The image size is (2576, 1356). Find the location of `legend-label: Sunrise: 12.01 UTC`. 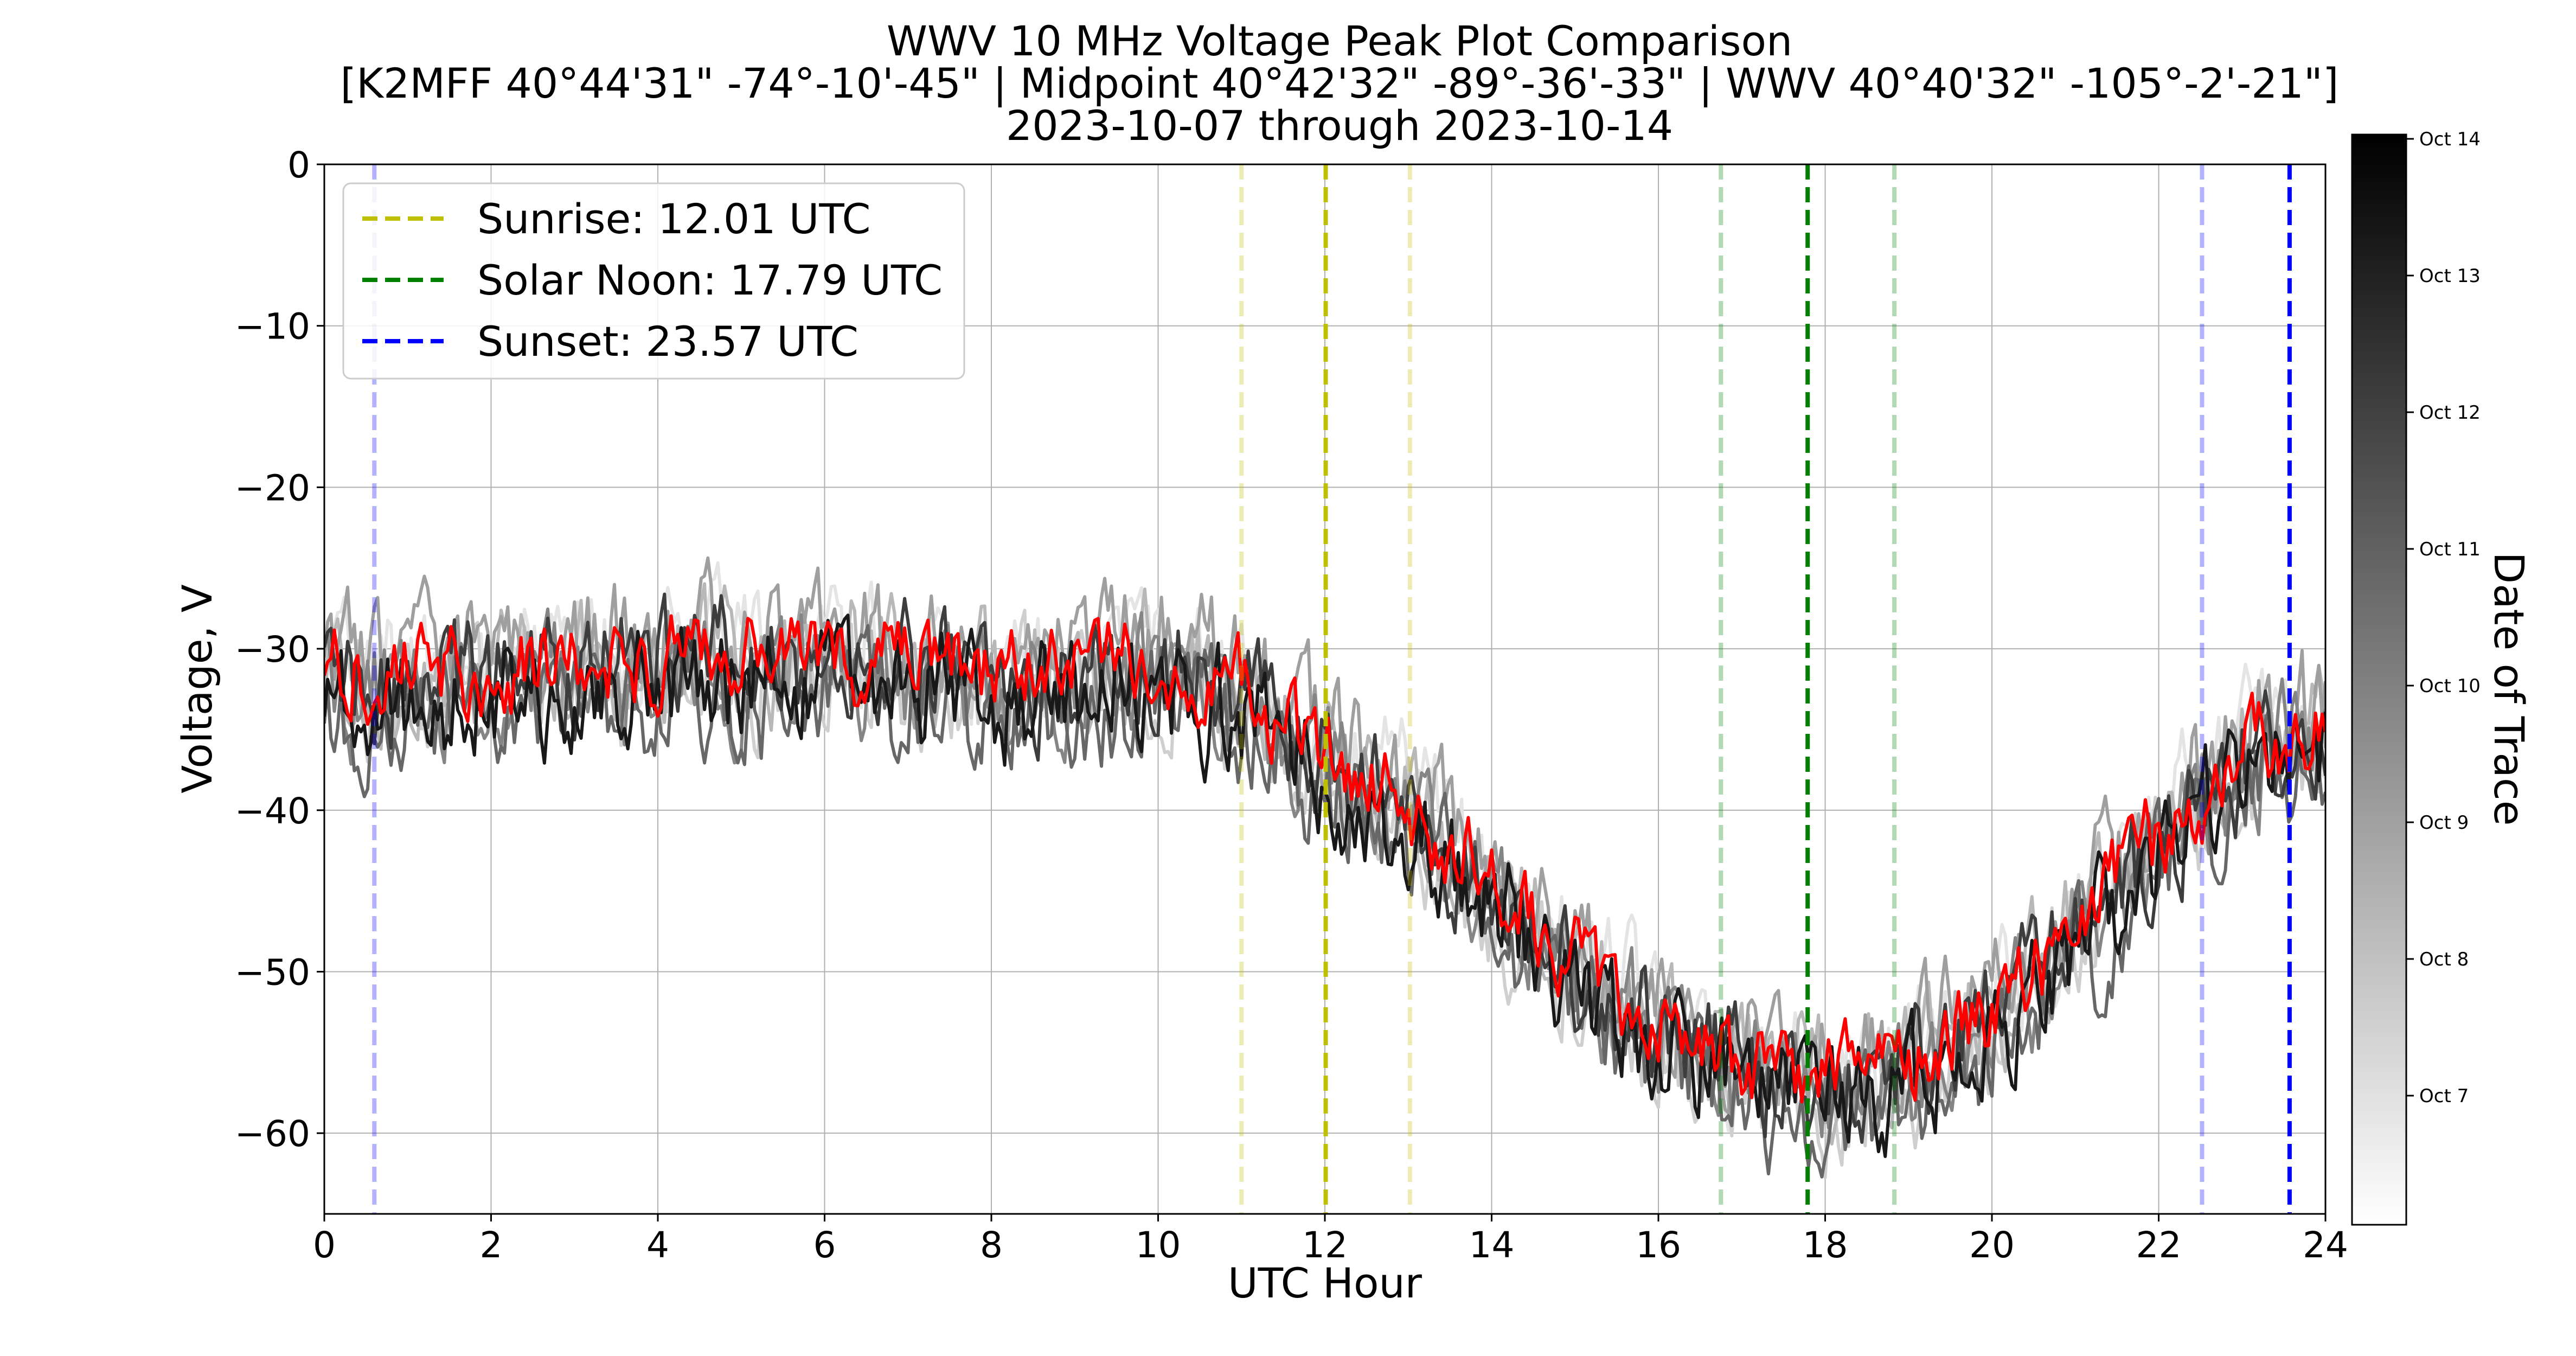

legend-label: Sunrise: 12.01 UTC is located at coordinates (673, 219).